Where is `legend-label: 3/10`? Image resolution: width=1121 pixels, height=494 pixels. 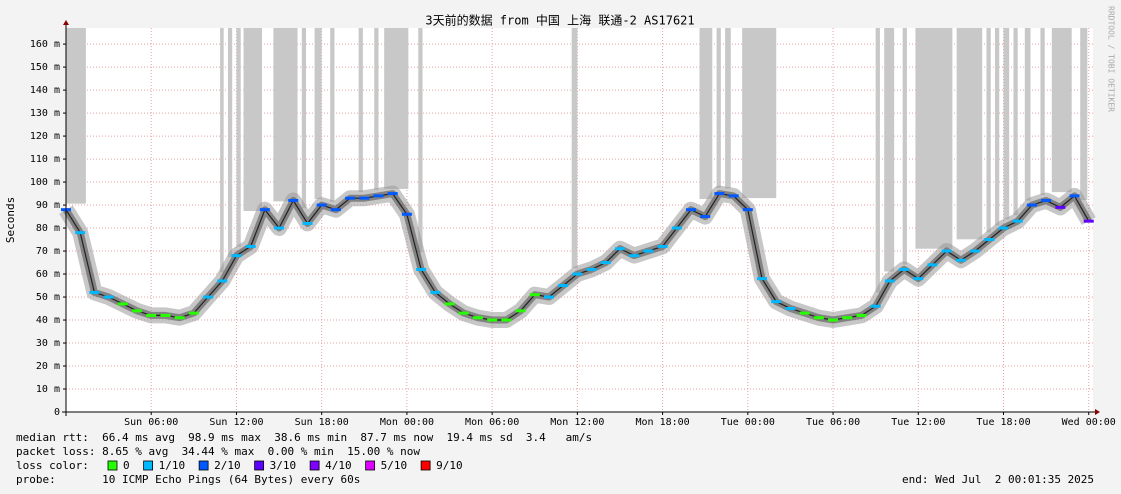 legend-label: 3/10 is located at coordinates (283, 465).